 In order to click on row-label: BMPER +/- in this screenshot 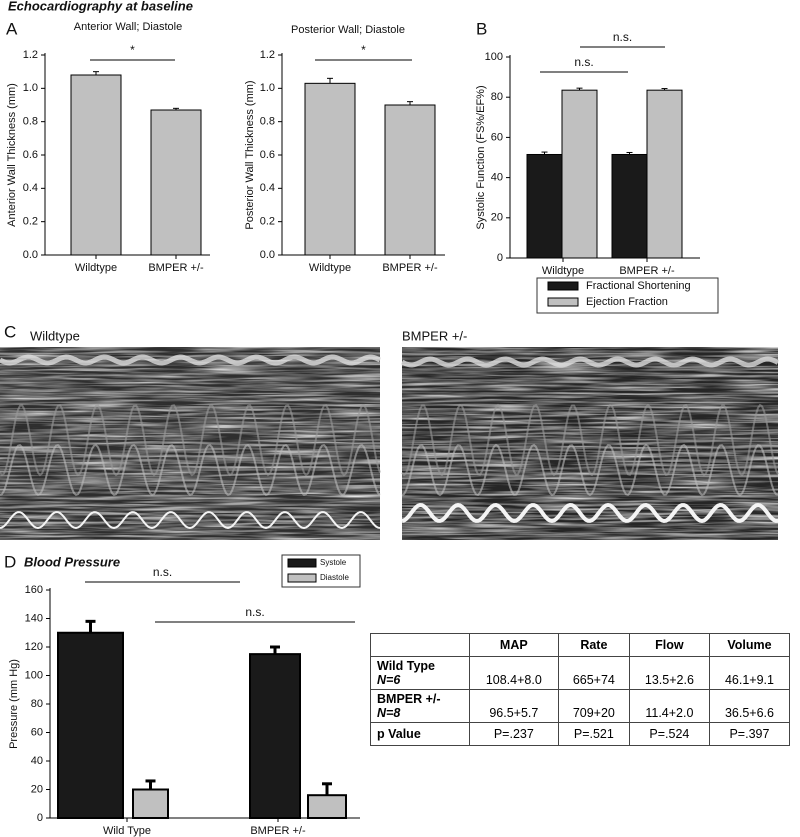, I will do `click(409, 699)`.